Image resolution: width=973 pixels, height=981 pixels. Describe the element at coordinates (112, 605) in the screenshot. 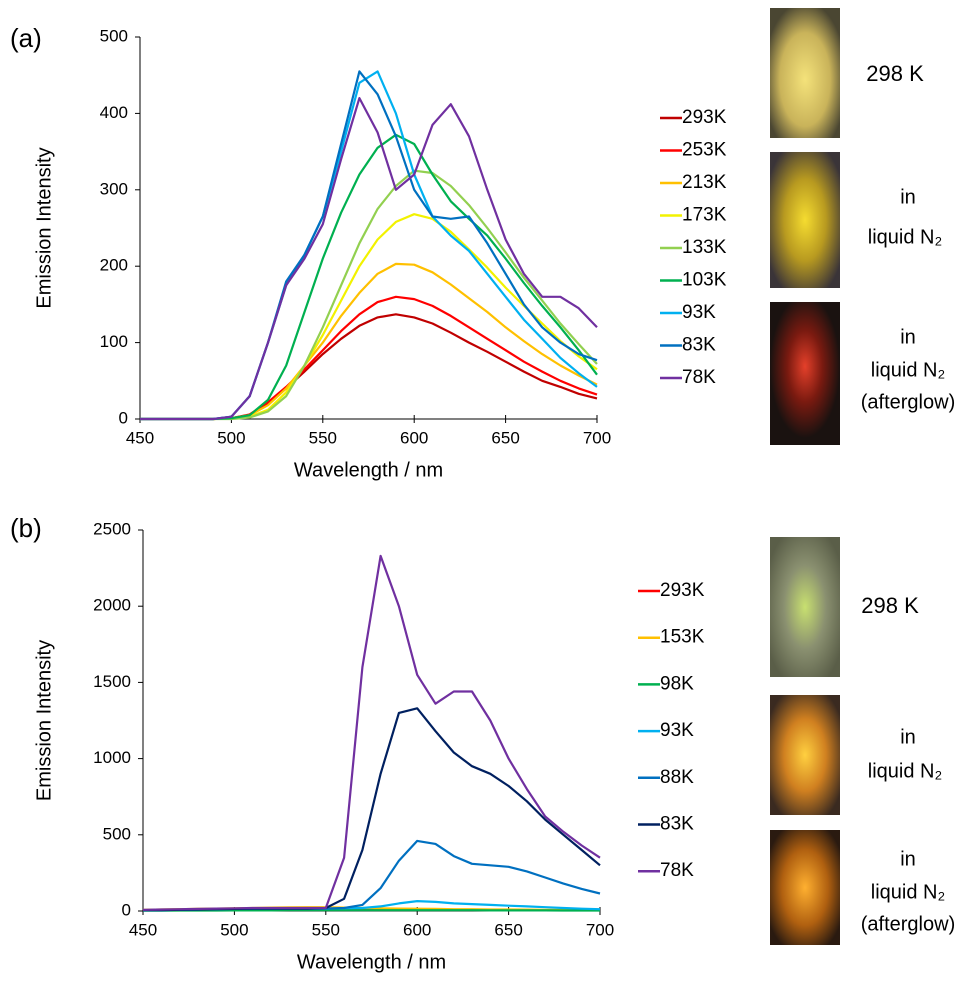

I see `y-tick-label: 2000` at that location.